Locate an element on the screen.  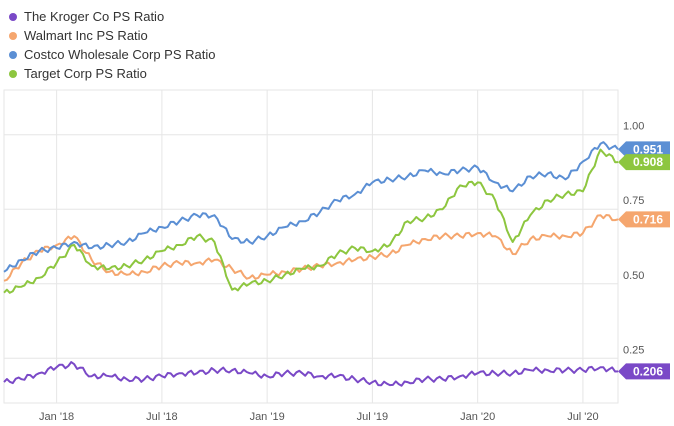
badge-value: 0.716 is located at coordinates (648, 219).